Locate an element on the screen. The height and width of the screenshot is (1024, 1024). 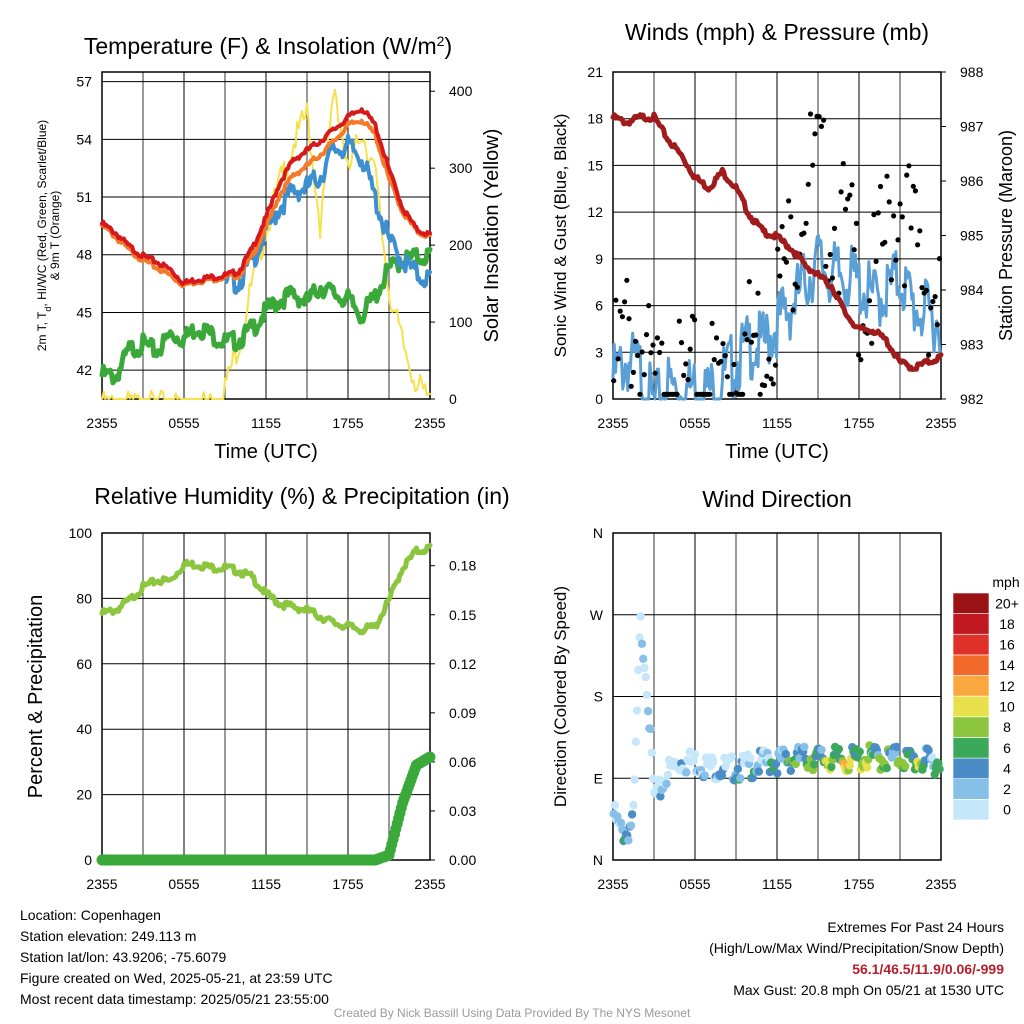
colorbar-label: 0 is located at coordinates (1007, 810).